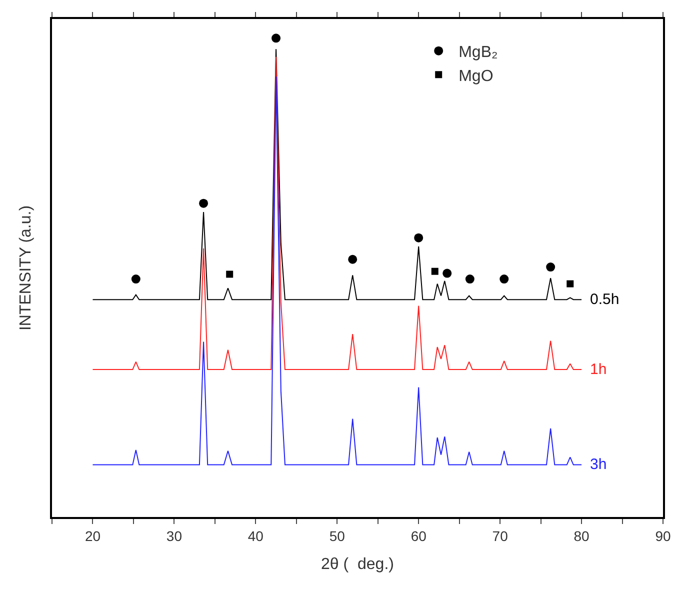 The image size is (683, 597). I want to click on x-tick-label: 80, so click(582, 536).